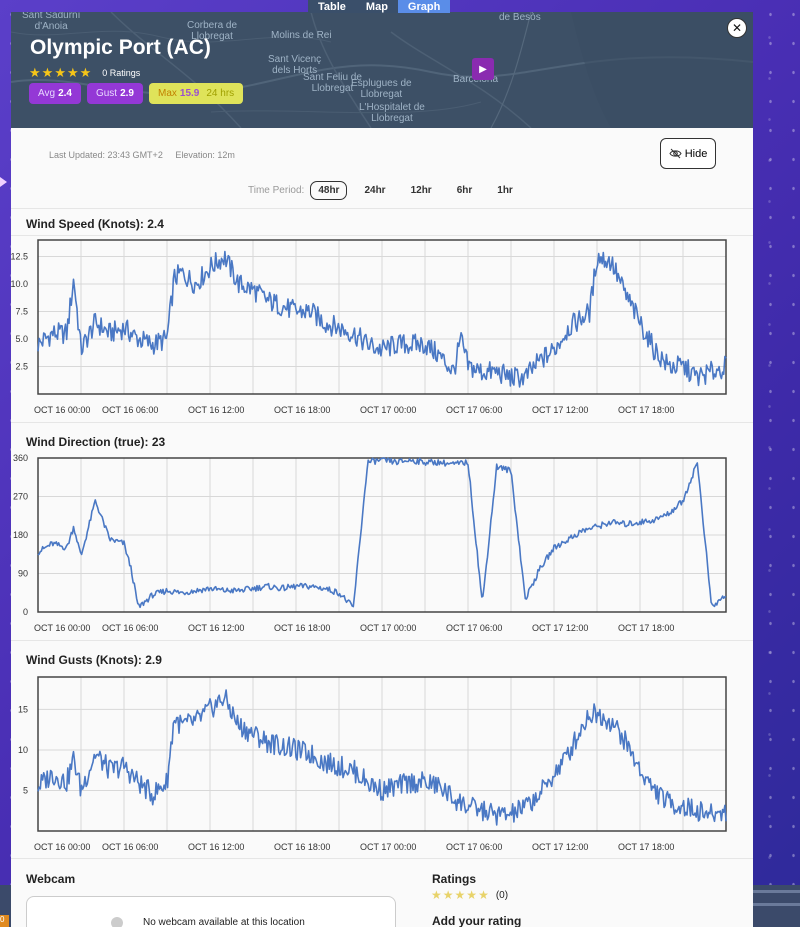 Image resolution: width=800 pixels, height=927 pixels. What do you see at coordinates (121, 73) in the screenshot?
I see `ratings-count: 0 Ratings` at bounding box center [121, 73].